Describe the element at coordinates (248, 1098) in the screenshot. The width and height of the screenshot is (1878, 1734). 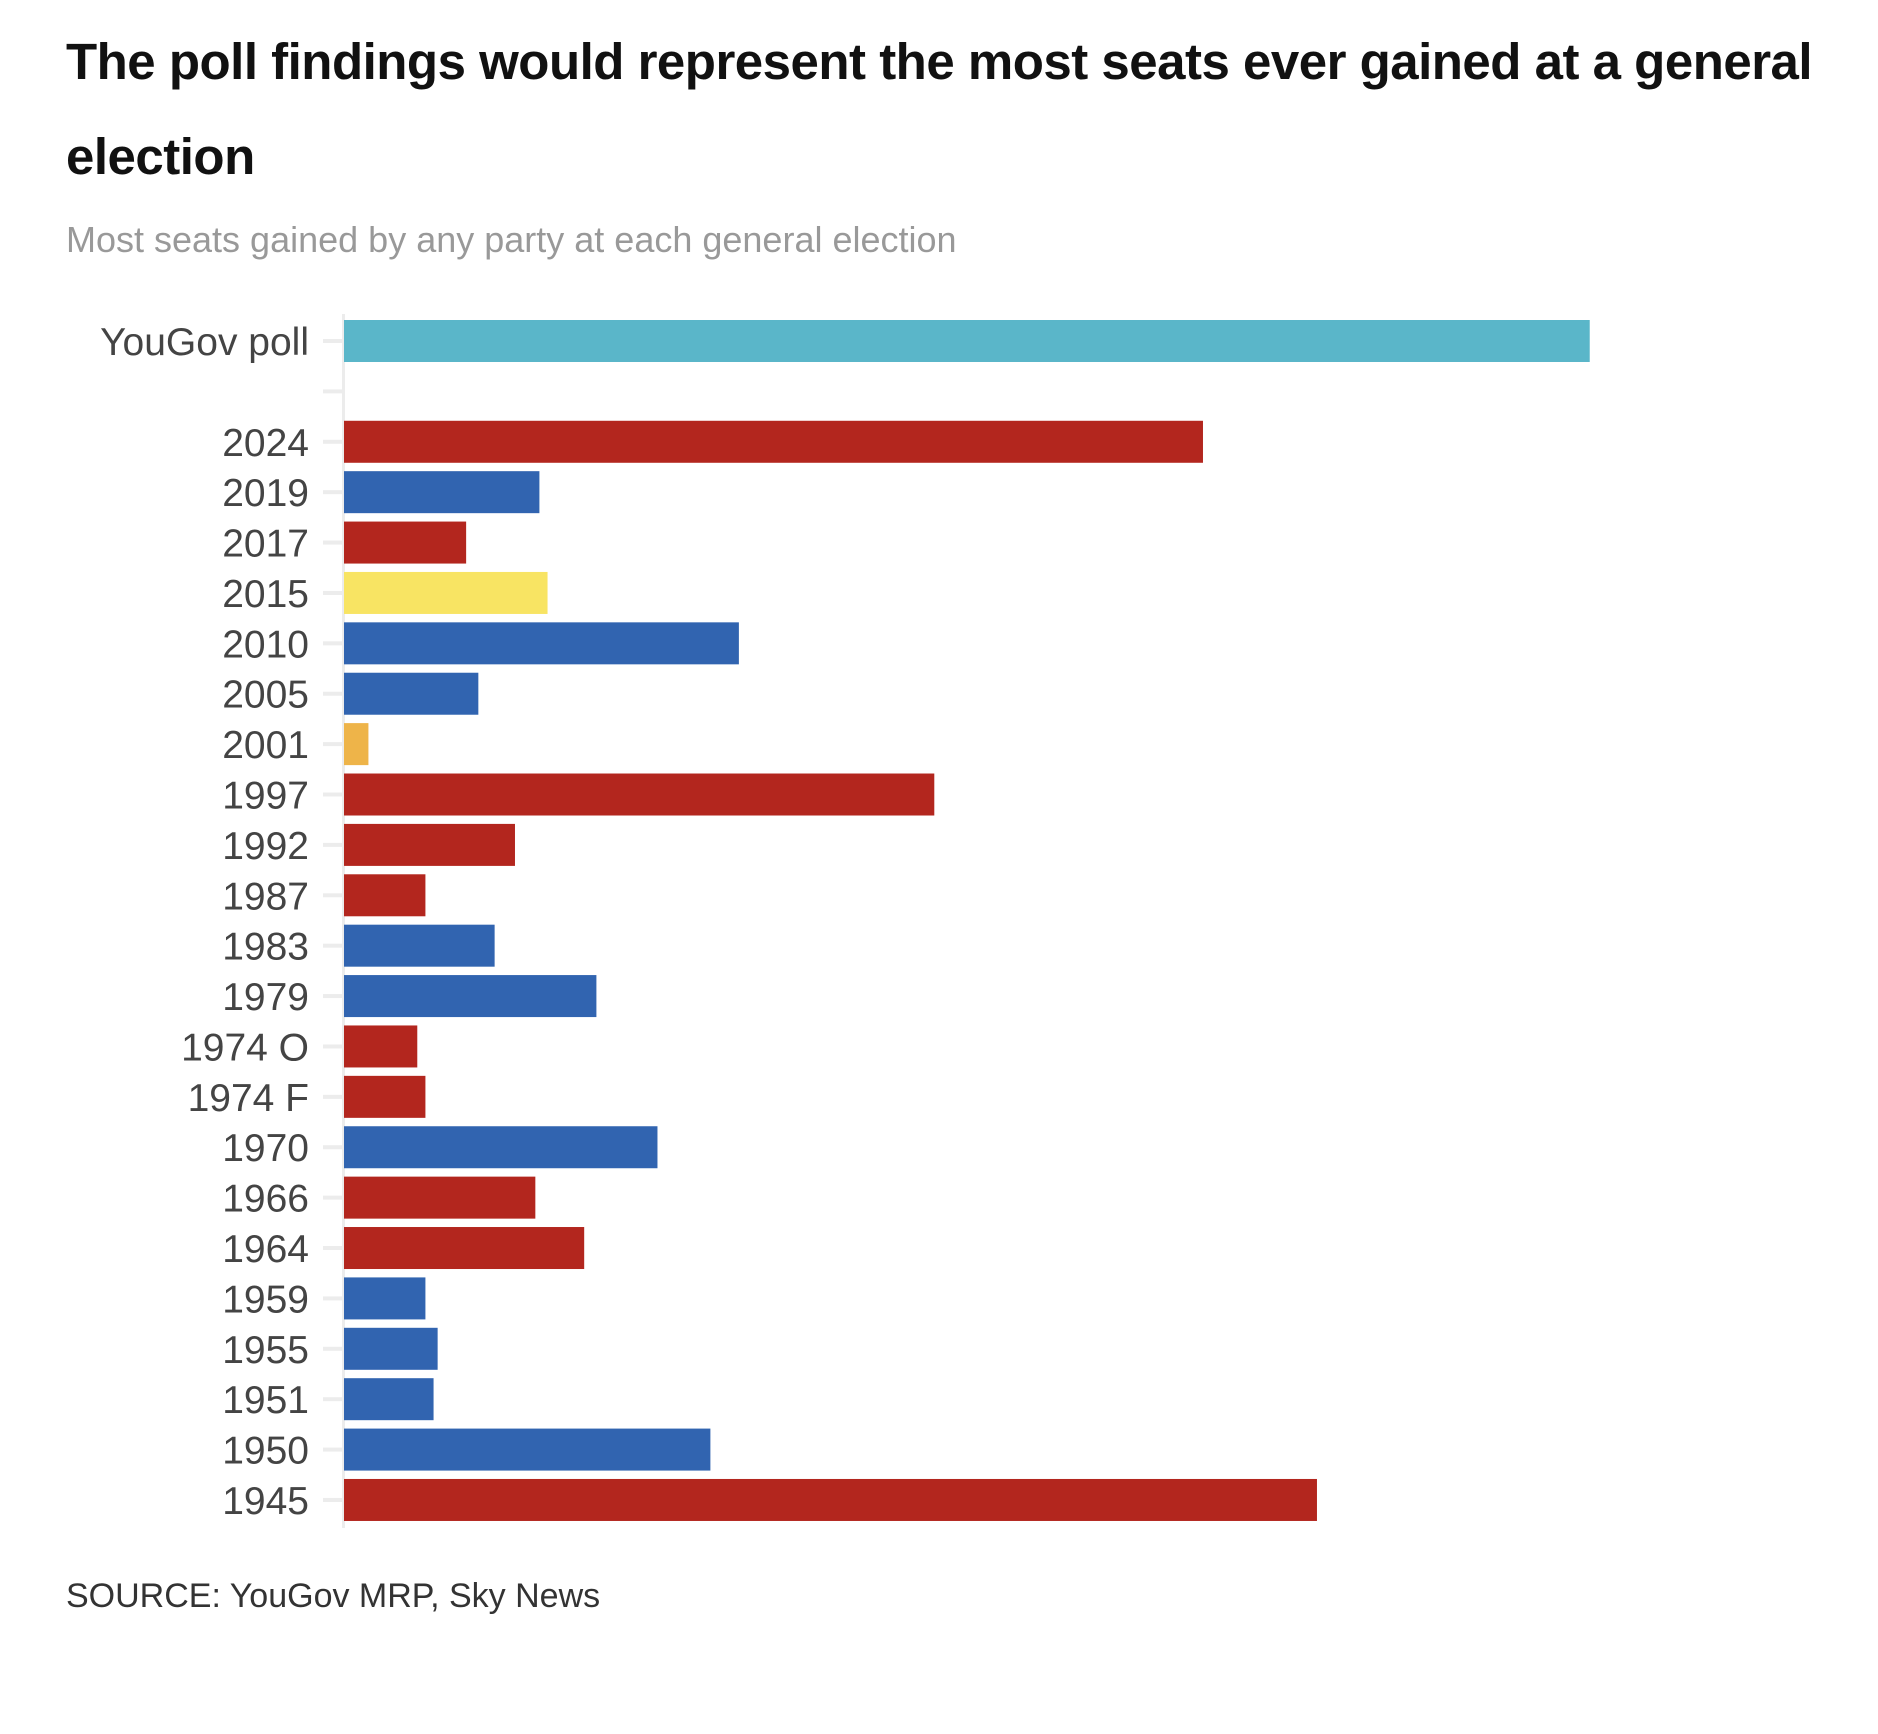
I see `y-tick-label: 1974 F` at that location.